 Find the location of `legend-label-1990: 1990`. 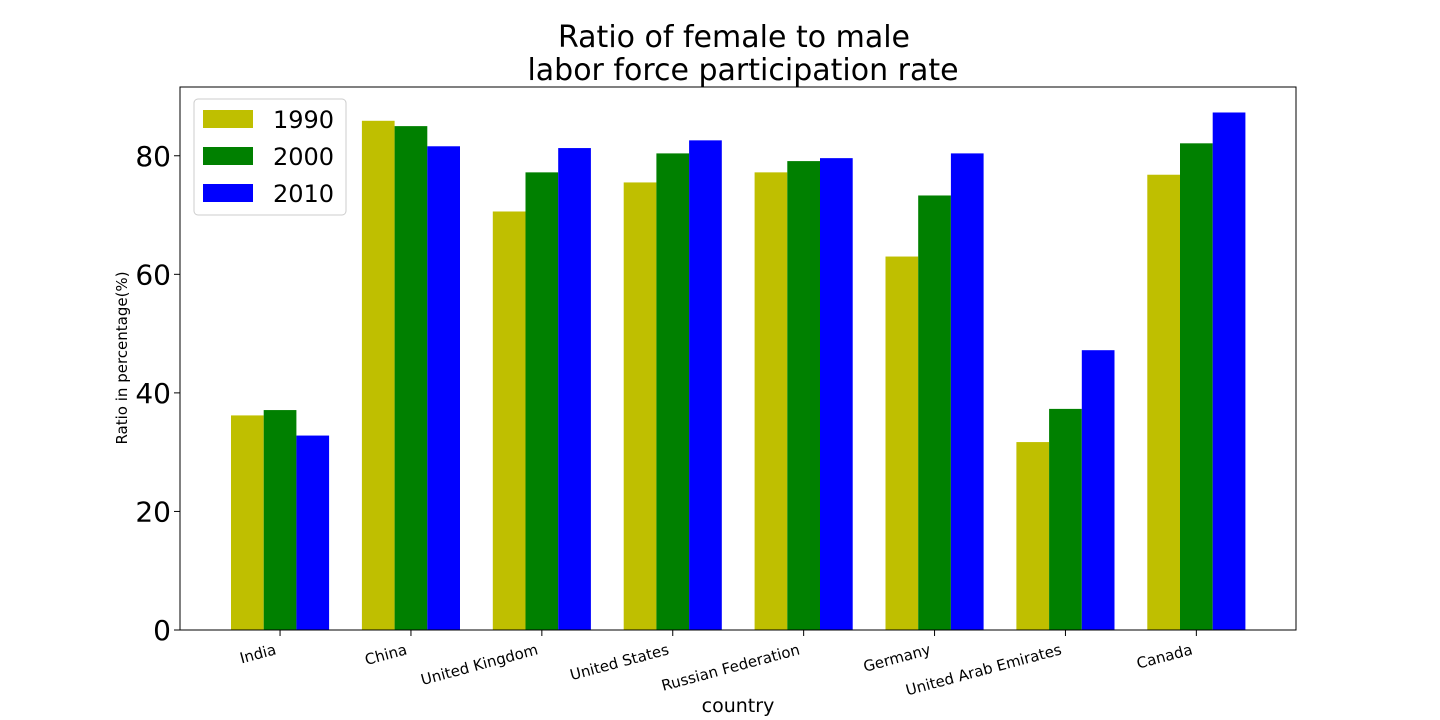

legend-label-1990: 1990 is located at coordinates (303, 120).